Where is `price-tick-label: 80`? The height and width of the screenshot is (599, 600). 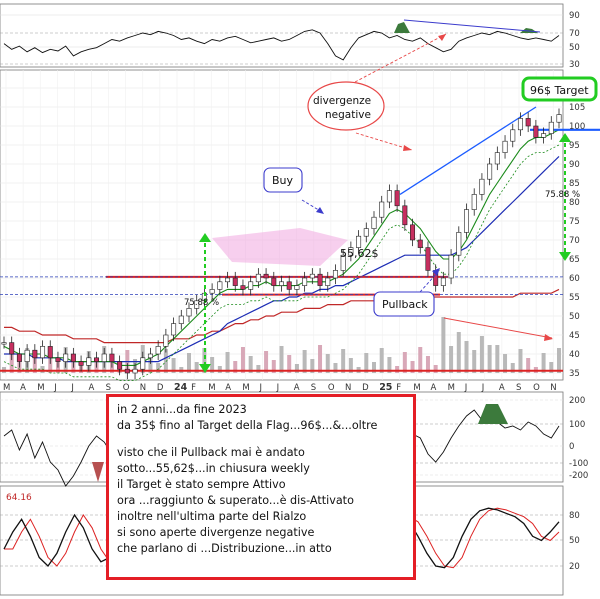
price-tick-label: 80 is located at coordinates (574, 203).